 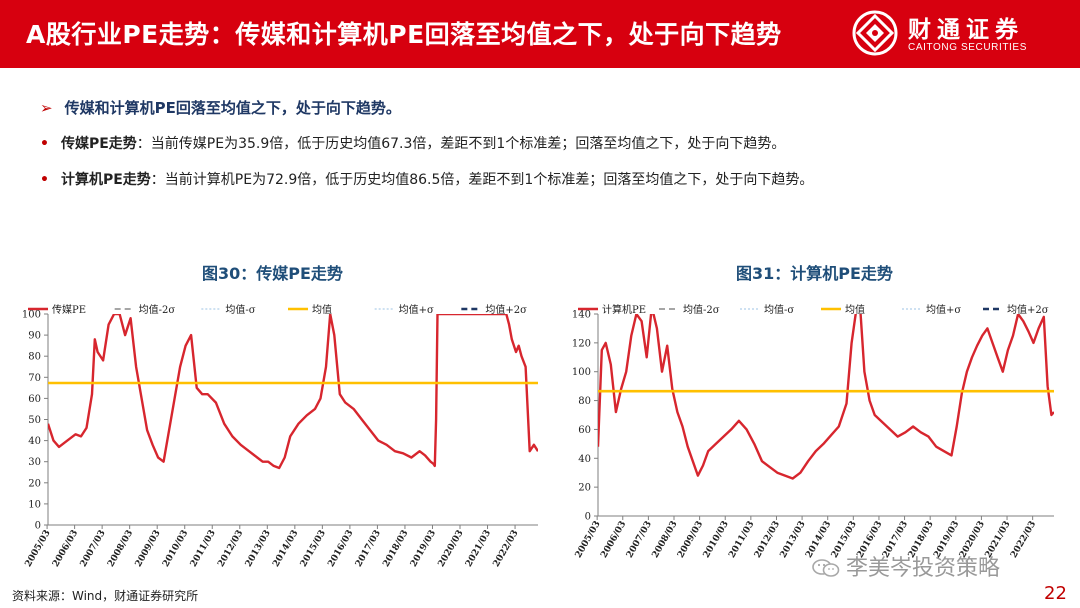 What do you see at coordinates (923, 568) in the screenshot?
I see `watermark-text: 李美岑投资策略` at bounding box center [923, 568].